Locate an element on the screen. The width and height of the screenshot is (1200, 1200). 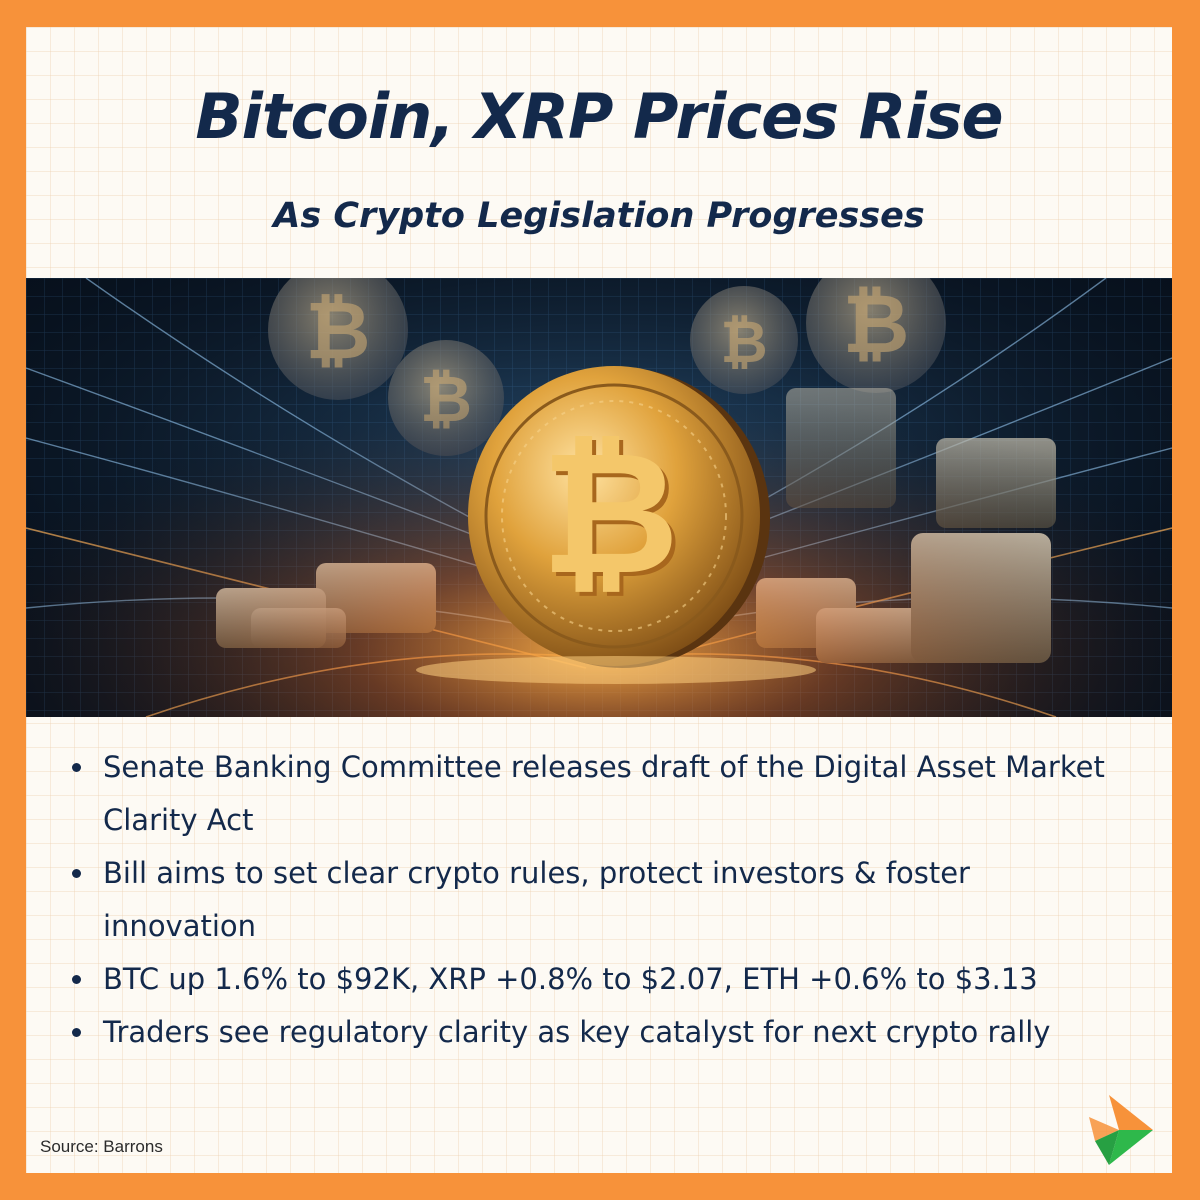
subheadline: As Crypto Legislation Progresses is located at coordinates (599, 216).